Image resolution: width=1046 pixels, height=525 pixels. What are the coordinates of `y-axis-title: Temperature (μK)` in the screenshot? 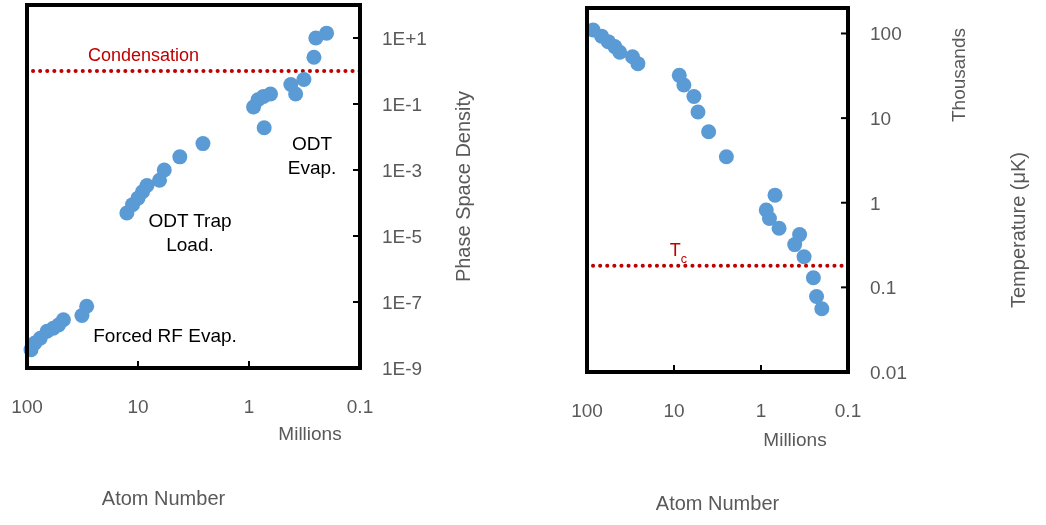 It's located at (1018, 230).